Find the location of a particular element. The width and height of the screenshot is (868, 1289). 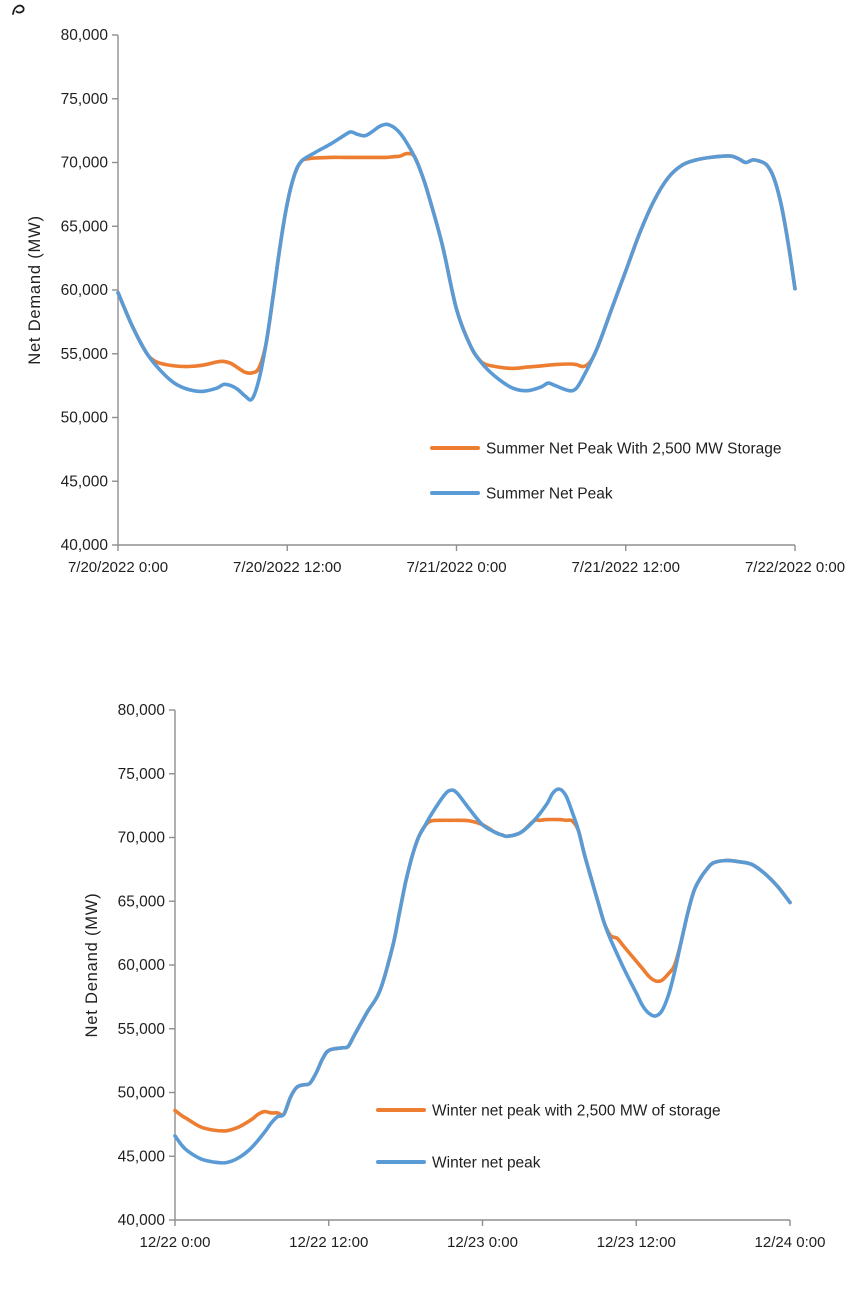

x-tick-label: 7/21/2022 0:00 is located at coordinates (456, 567).